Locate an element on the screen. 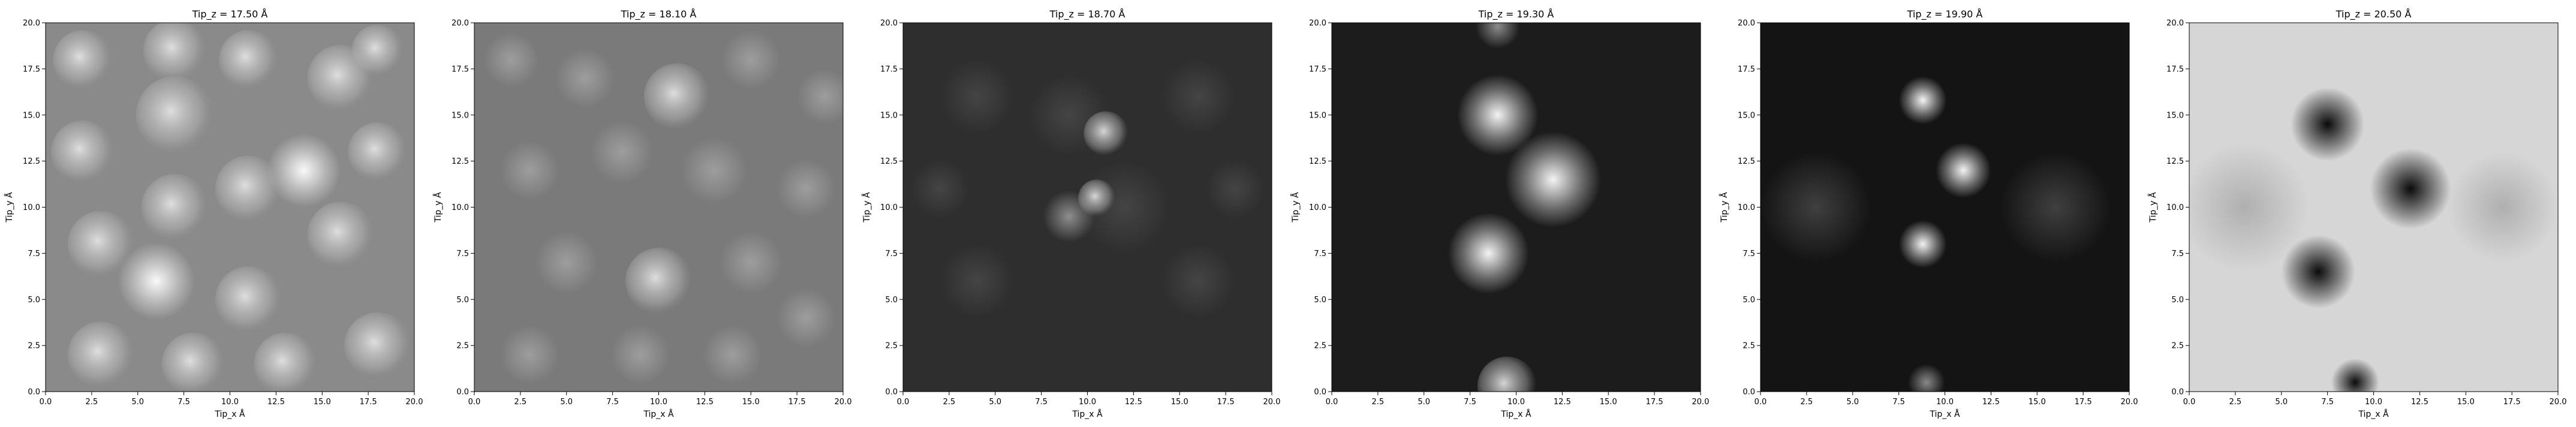  x-tick-label: 7.5 is located at coordinates (1470, 403).